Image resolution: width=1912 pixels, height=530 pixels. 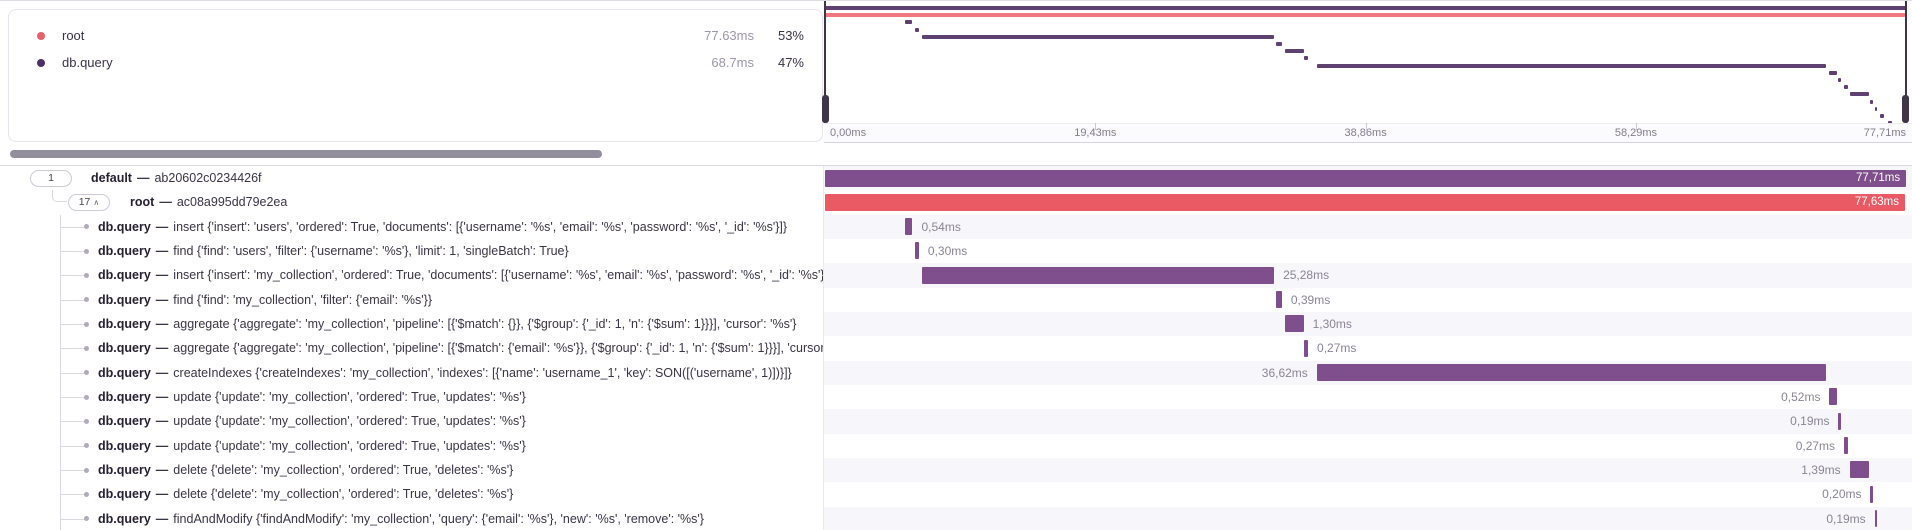 I want to click on minimap-spans, so click(x=1368, y=62).